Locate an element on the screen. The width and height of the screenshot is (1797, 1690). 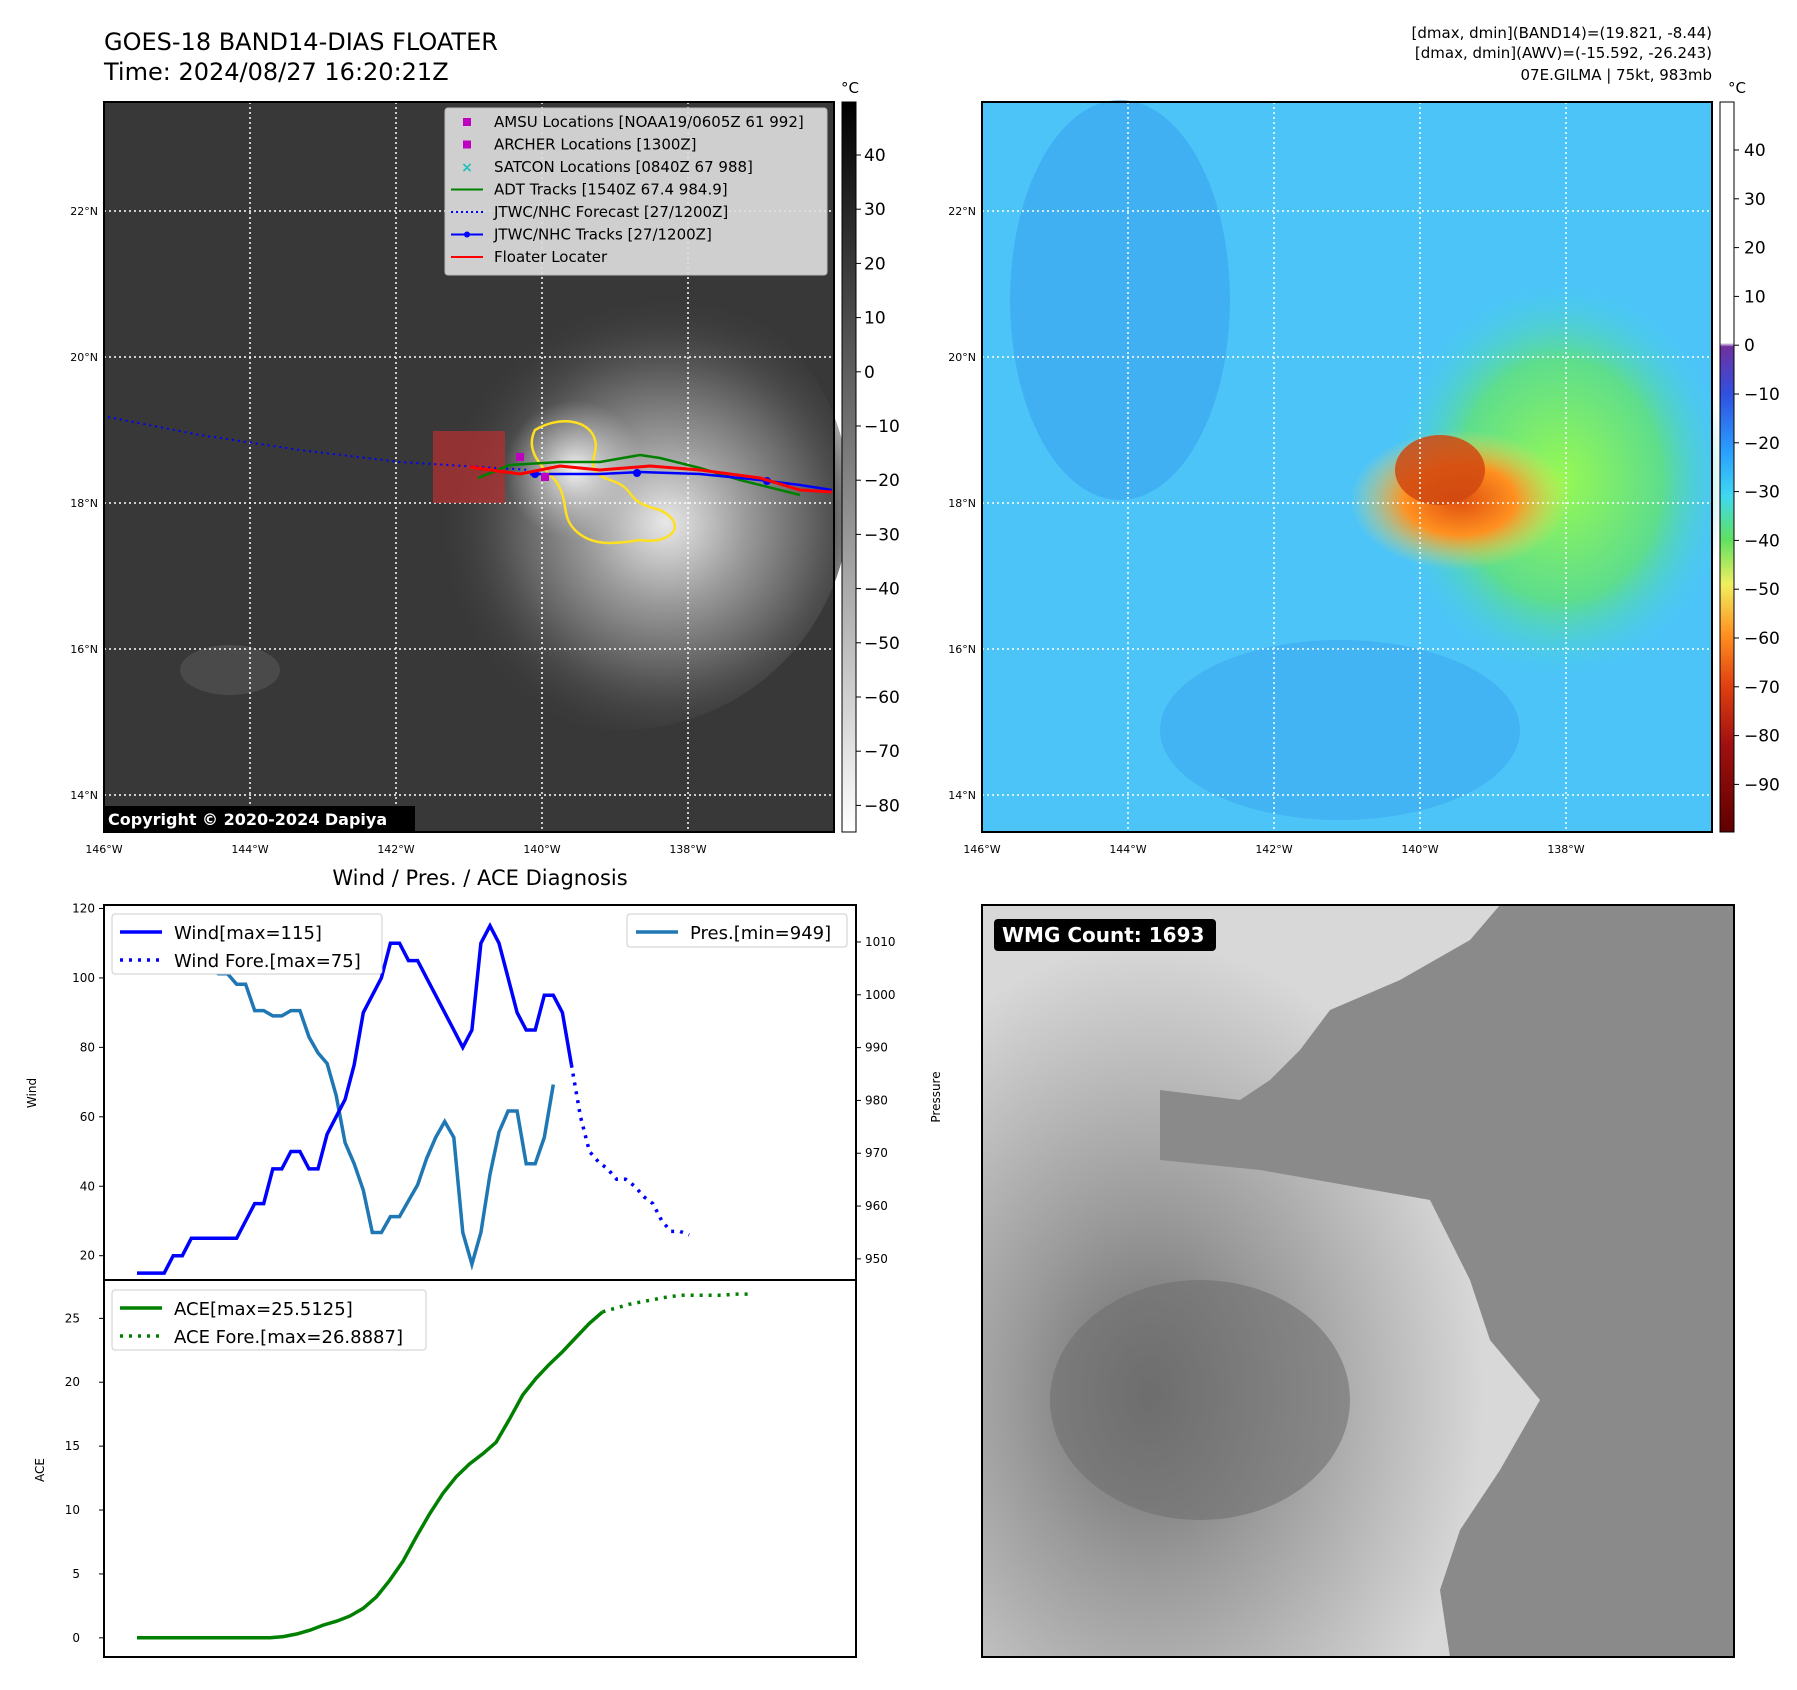
legend-entry: JTWC/NHC Tracks [27/1200Z] is located at coordinates (602, 235).